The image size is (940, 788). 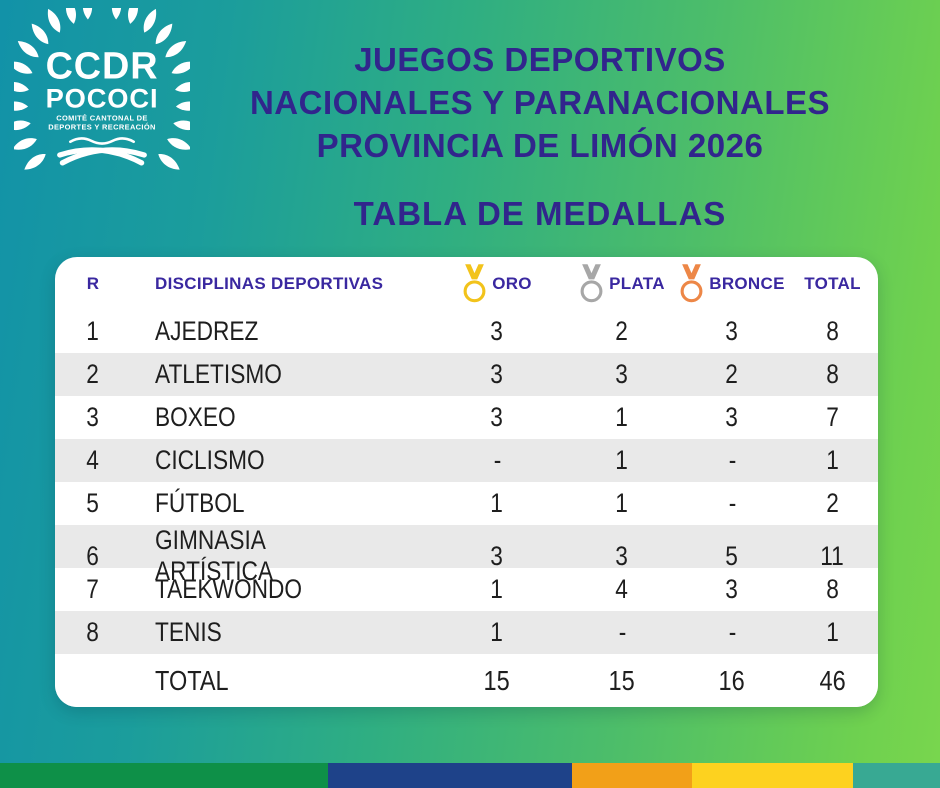 I want to click on gold-column-header: ORO, so click(x=497, y=283).